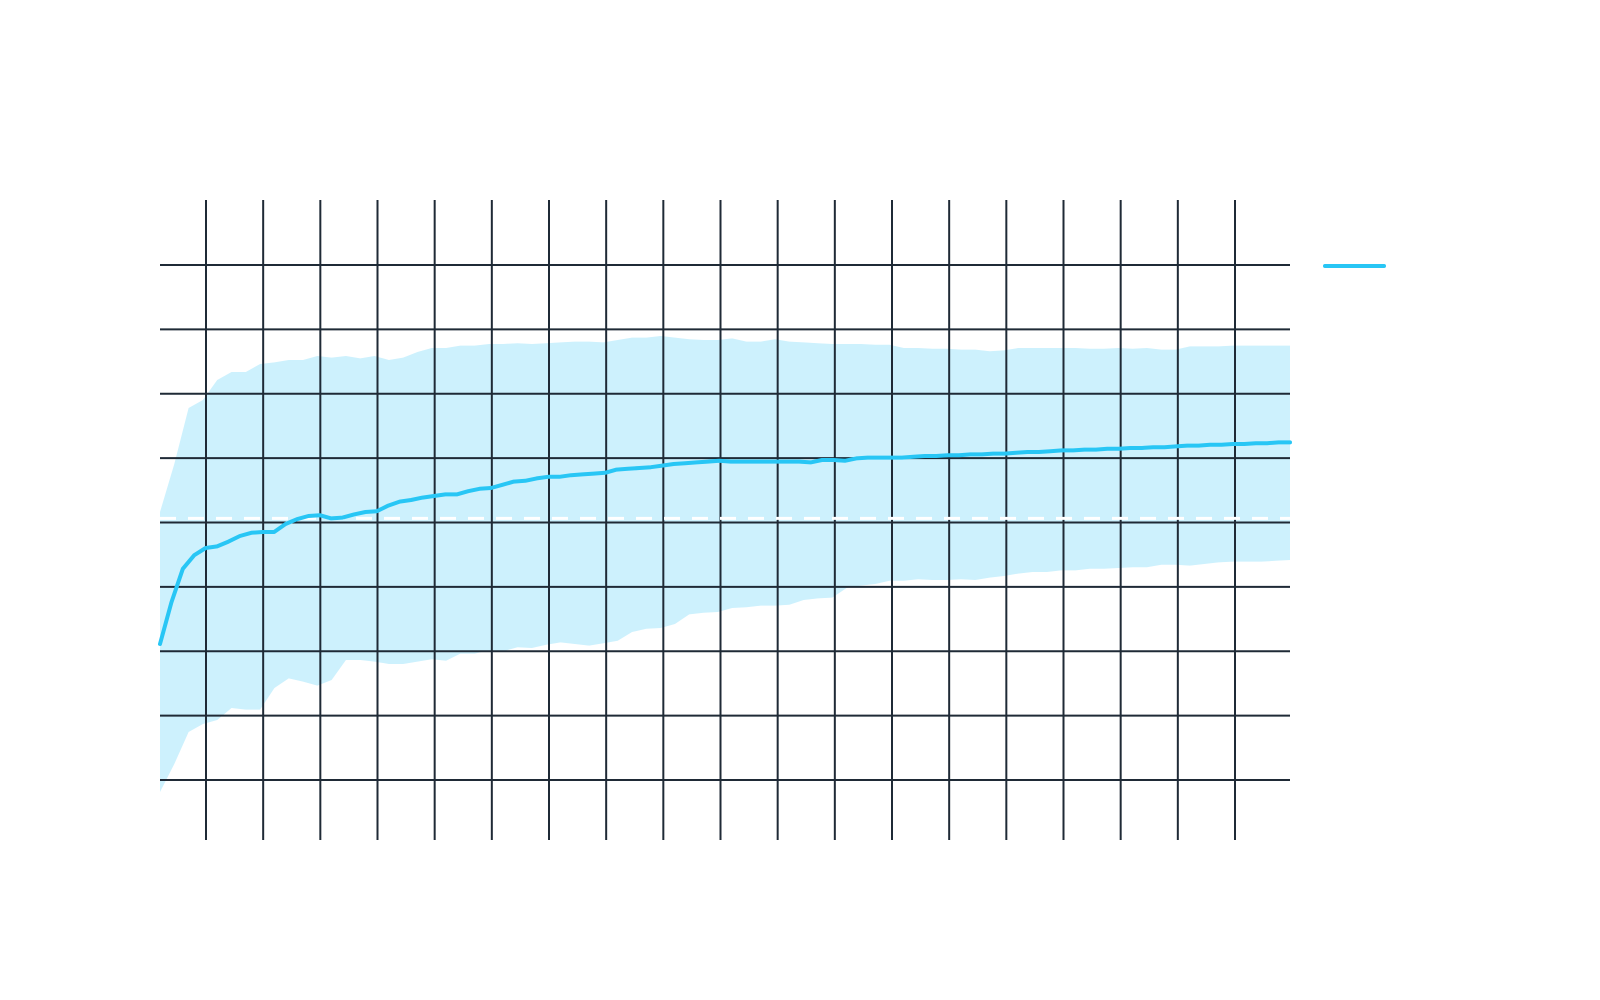 Image resolution: width=1600 pixels, height=1000 pixels. I want to click on series-line, so click(725, 543).